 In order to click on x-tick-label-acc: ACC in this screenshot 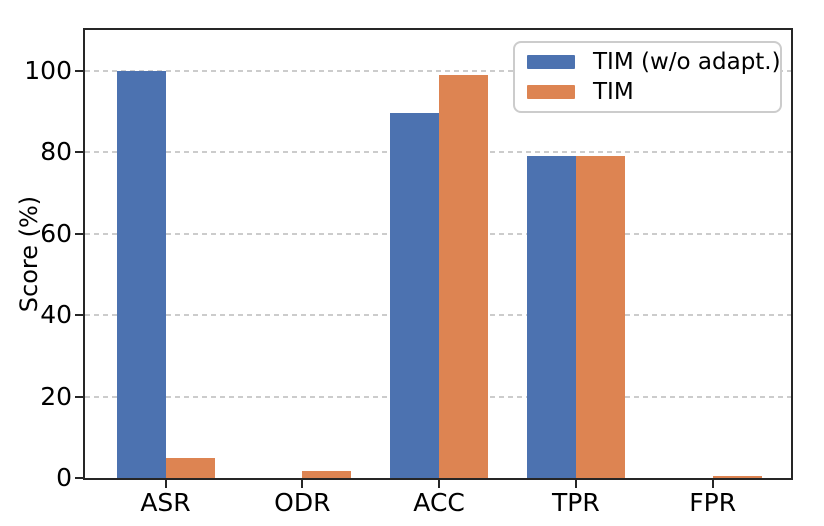, I will do `click(439, 502)`.